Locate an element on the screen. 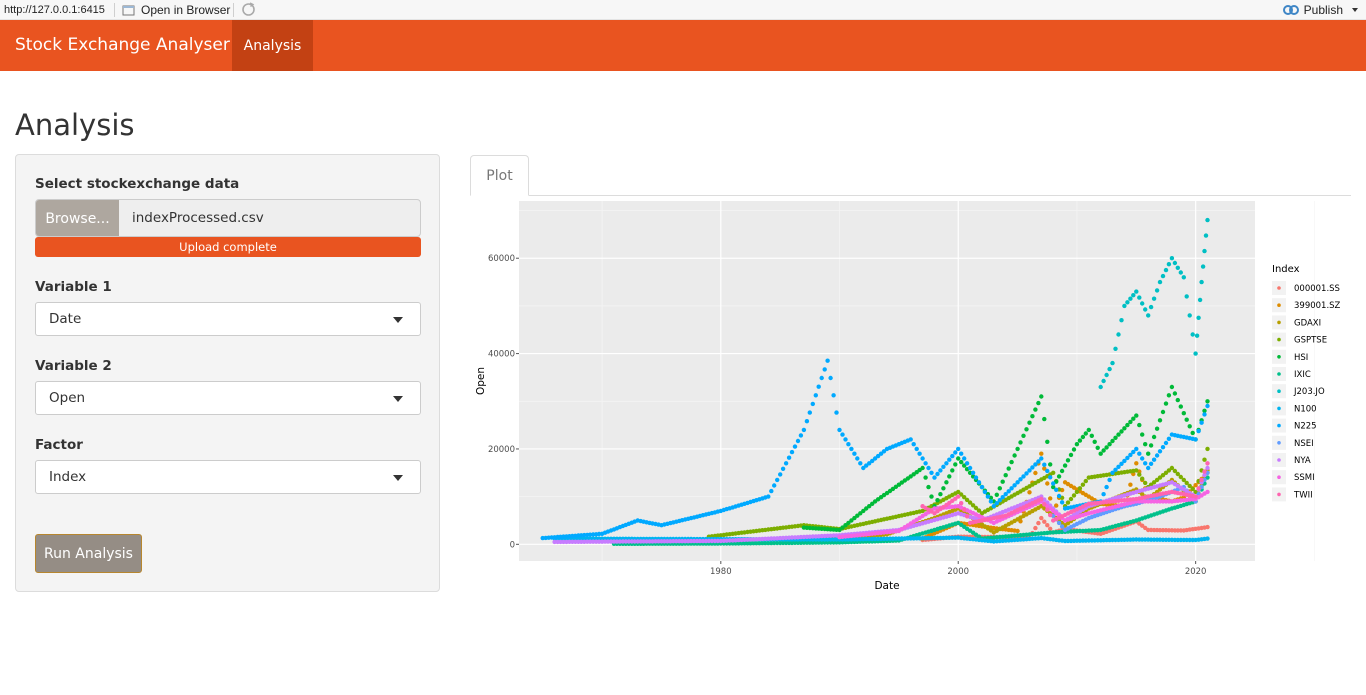  open-window-icon is located at coordinates (128, 10).